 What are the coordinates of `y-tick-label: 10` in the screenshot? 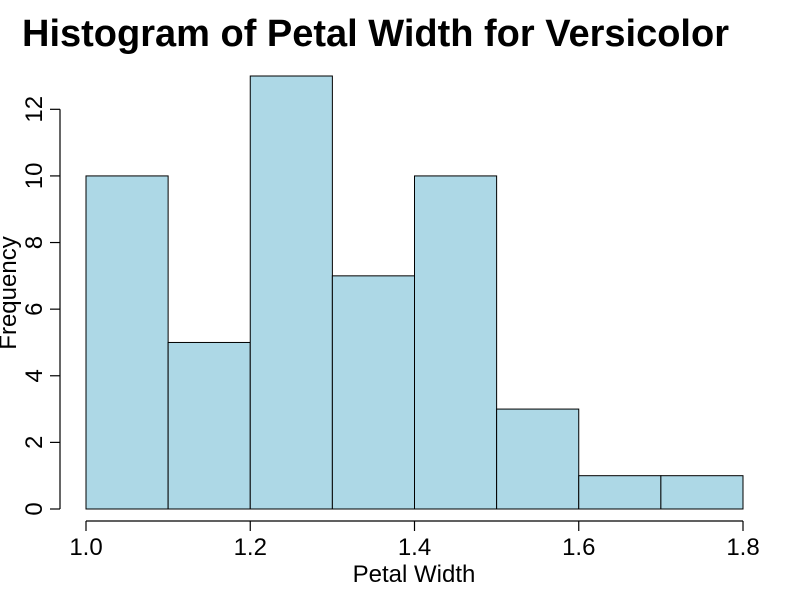 It's located at (34, 176).